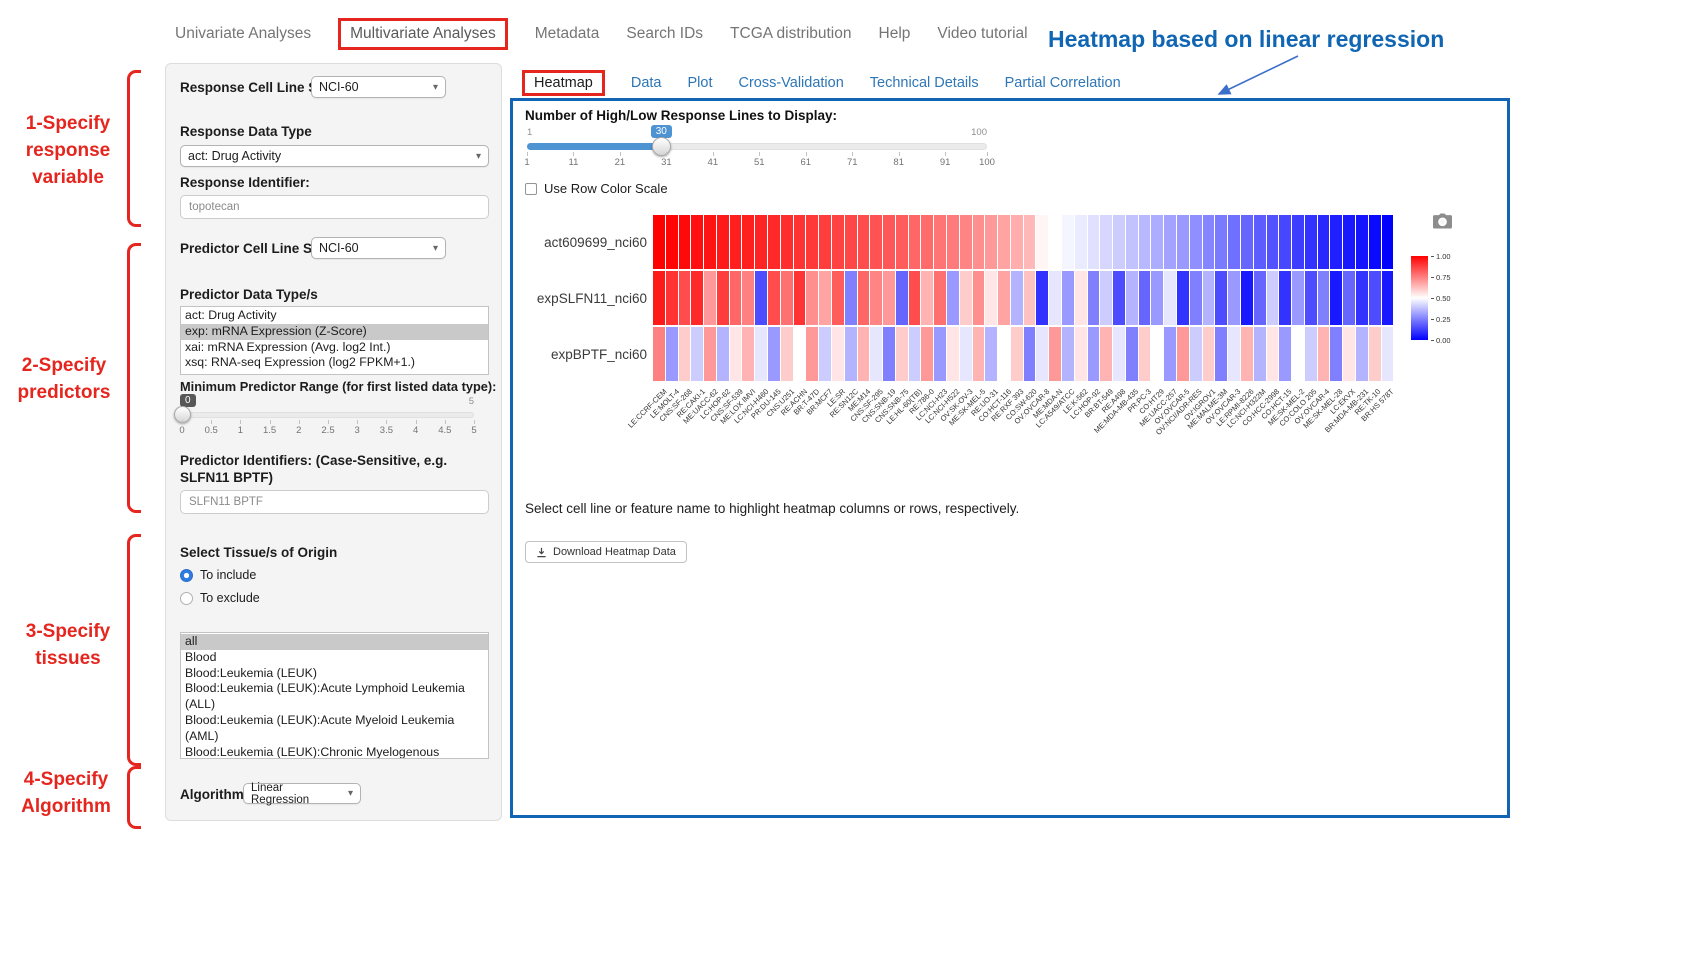 The height and width of the screenshot is (956, 1700). Describe the element at coordinates (1442, 223) in the screenshot. I see `camera-icon` at that location.